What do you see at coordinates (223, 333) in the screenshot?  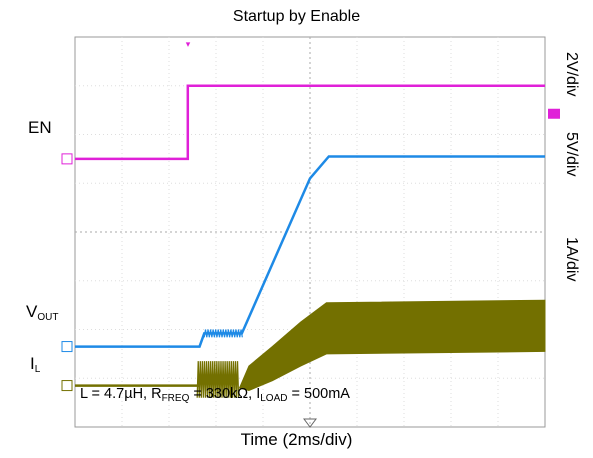 I see `vout-ripple` at bounding box center [223, 333].